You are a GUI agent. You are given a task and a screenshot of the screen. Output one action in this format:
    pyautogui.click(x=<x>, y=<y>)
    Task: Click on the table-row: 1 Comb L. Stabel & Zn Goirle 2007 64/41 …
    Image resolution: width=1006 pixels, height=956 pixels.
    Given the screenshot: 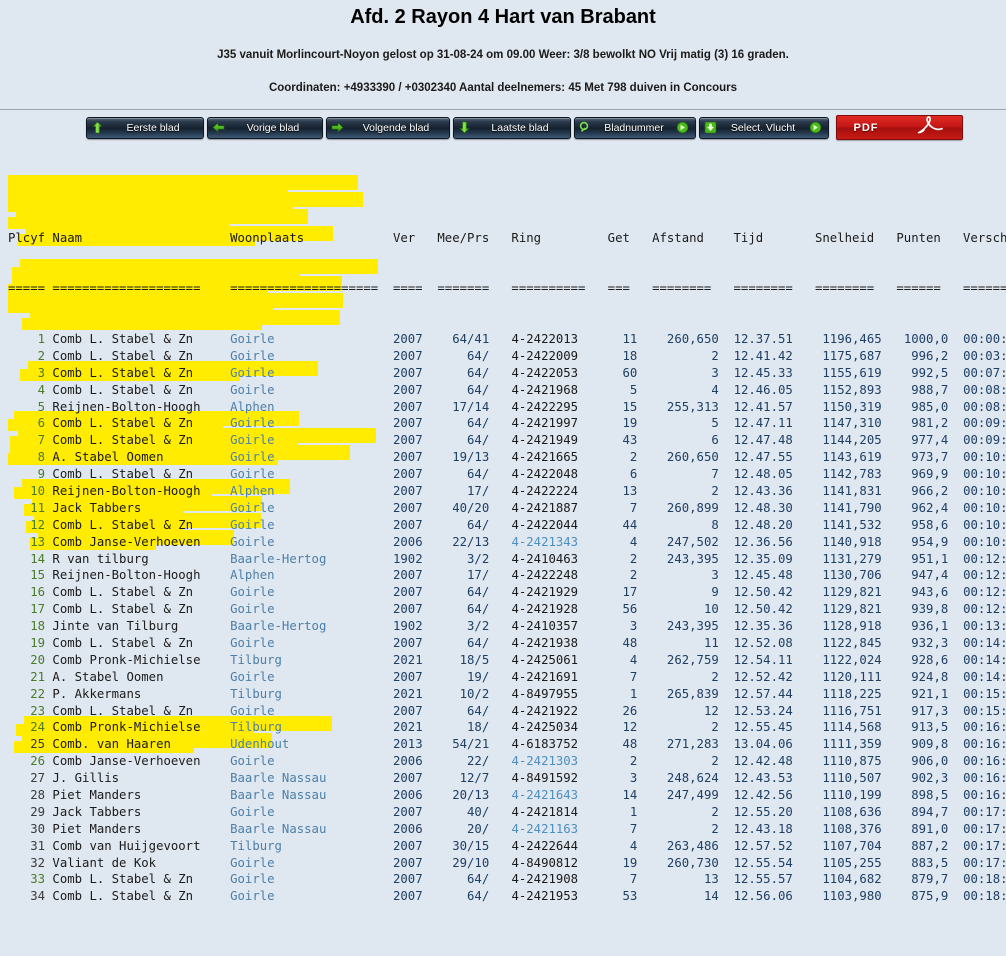 What is the action you would take?
    pyautogui.click(x=507, y=339)
    